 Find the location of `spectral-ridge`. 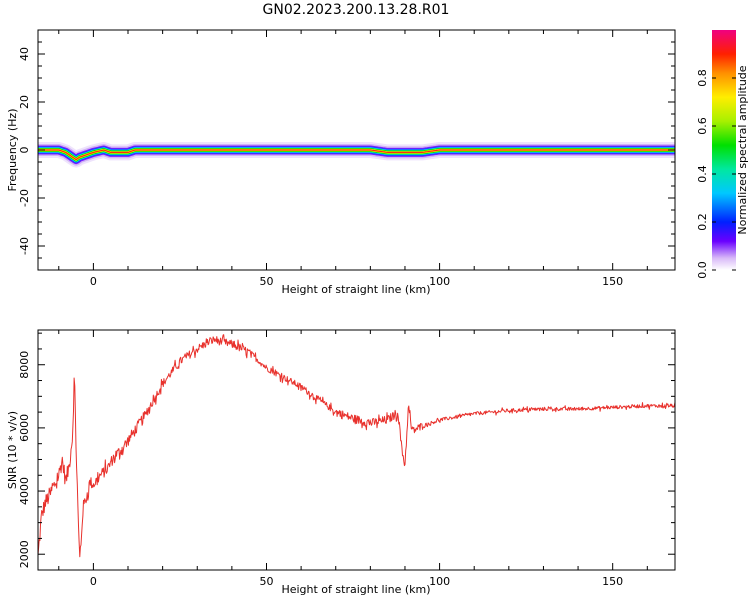

spectral-ridge is located at coordinates (356, 155).